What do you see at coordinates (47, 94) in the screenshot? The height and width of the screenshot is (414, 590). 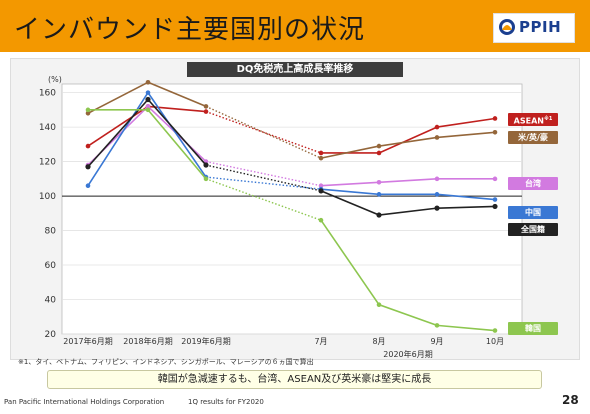 I see `y-tick-label: 160` at bounding box center [47, 94].